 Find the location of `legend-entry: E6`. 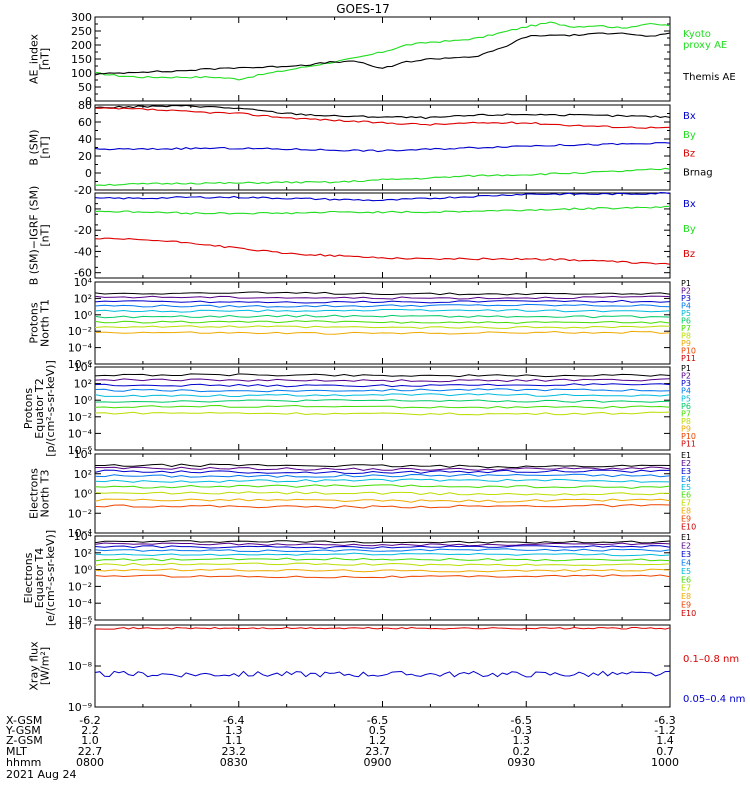

legend-entry: E6 is located at coordinates (686, 579).